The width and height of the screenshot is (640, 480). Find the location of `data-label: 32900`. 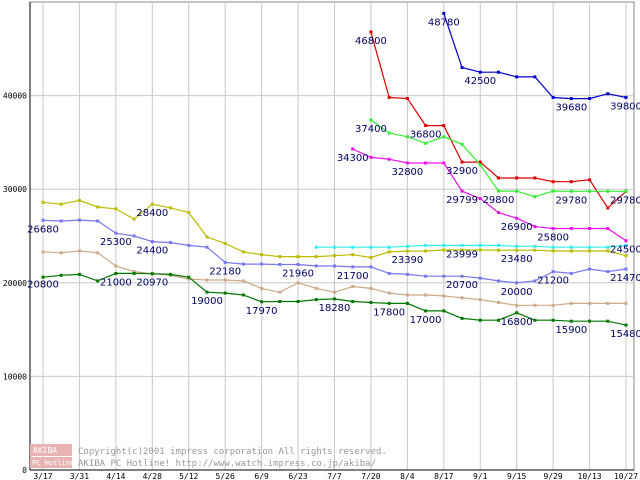

data-label: 32900 is located at coordinates (462, 171).